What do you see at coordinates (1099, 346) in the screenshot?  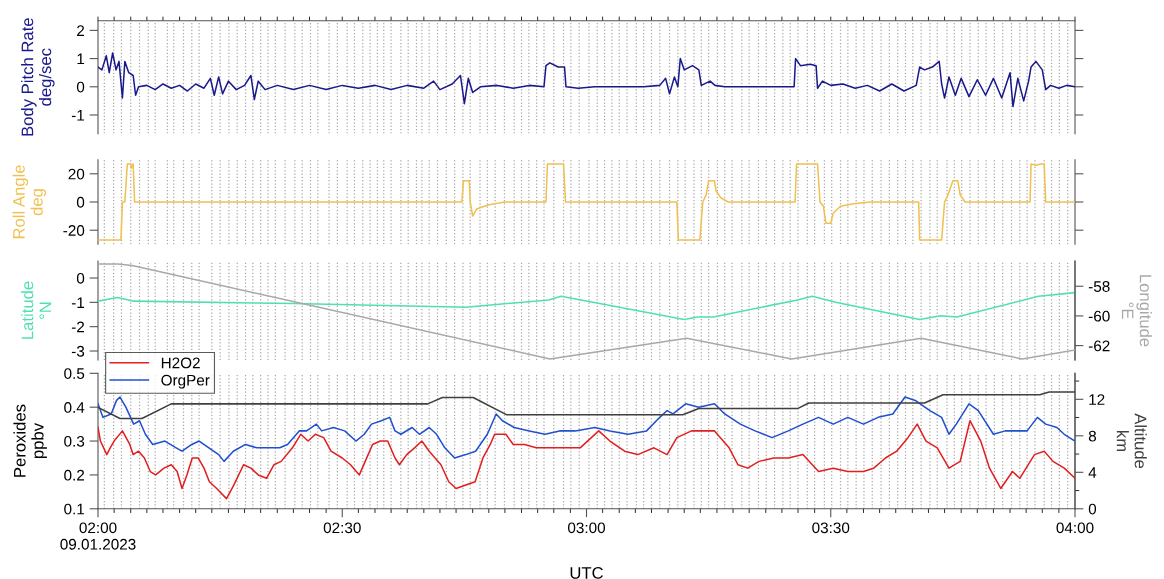 I see `y2-tick-label: -62` at bounding box center [1099, 346].